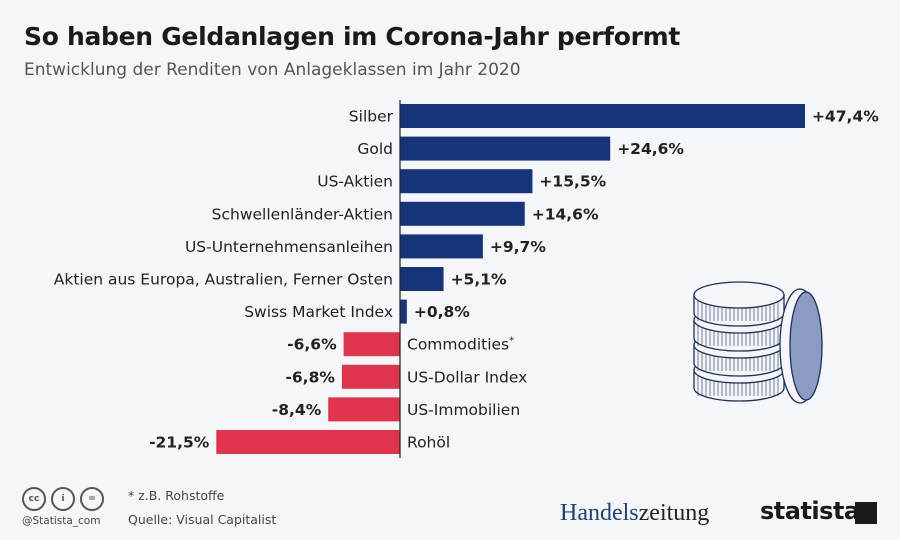 This screenshot has width=900, height=540. Describe the element at coordinates (312, 345) in the screenshot. I see `value-label: -6,6%` at that location.